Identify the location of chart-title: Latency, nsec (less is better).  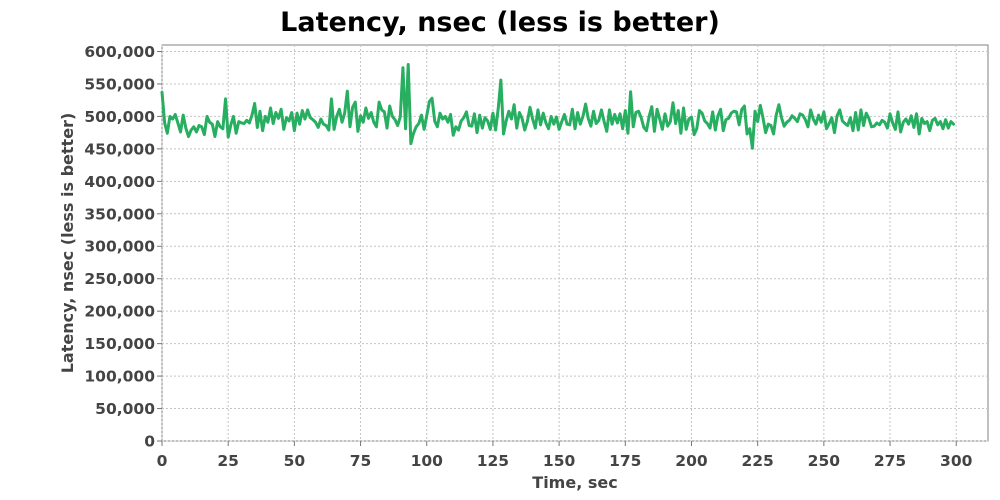
(500, 22).